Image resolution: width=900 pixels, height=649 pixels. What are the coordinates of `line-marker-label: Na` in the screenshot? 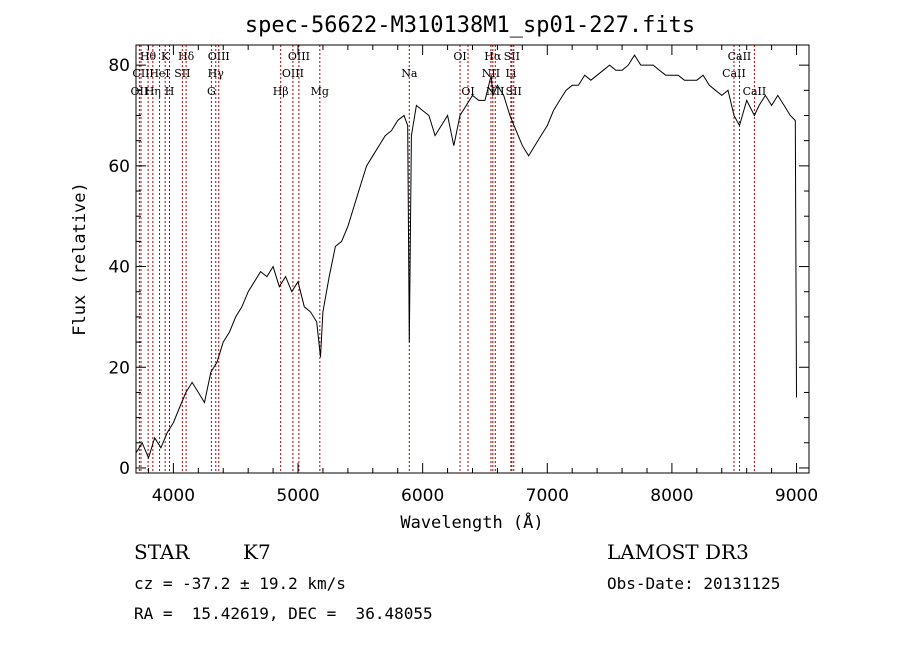 It's located at (409, 73).